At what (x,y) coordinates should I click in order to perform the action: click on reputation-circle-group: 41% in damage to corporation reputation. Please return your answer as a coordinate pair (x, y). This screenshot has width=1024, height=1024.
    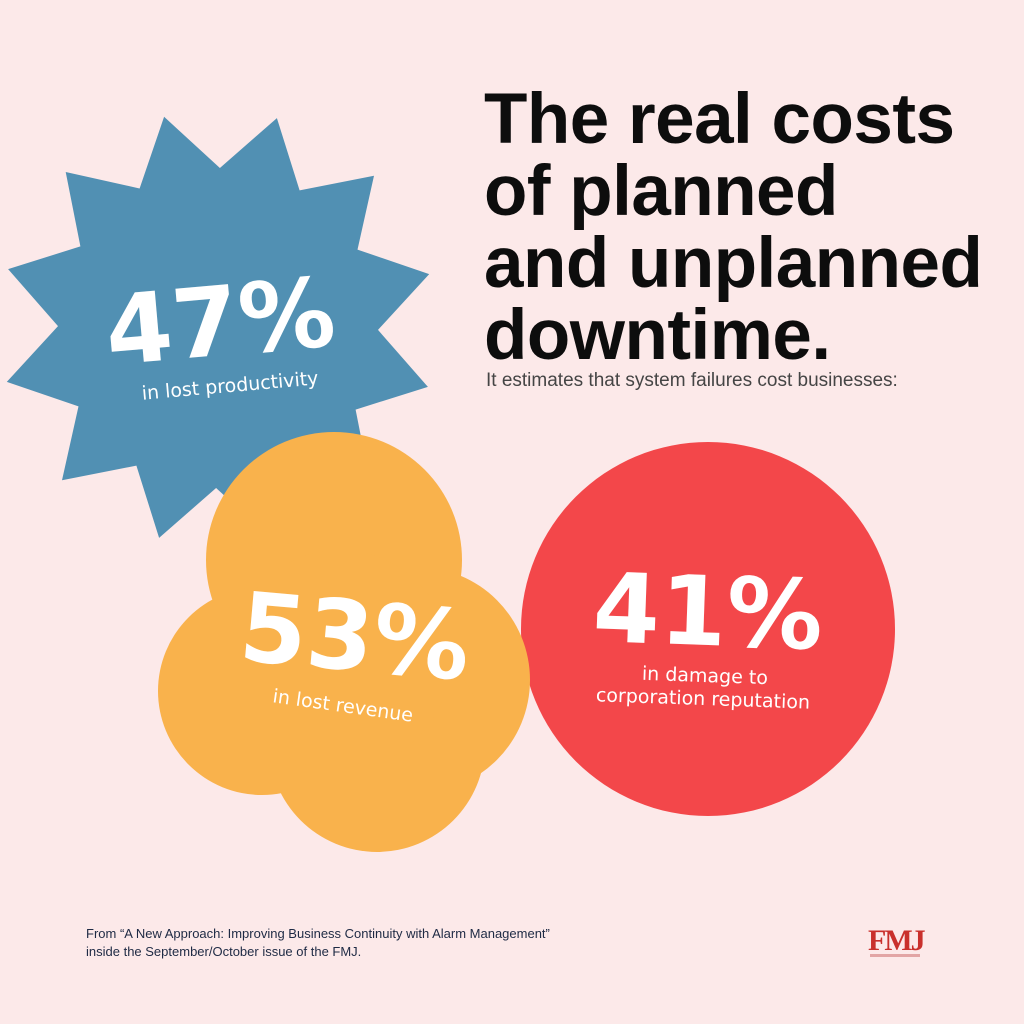
    Looking at the image, I should click on (708, 629).